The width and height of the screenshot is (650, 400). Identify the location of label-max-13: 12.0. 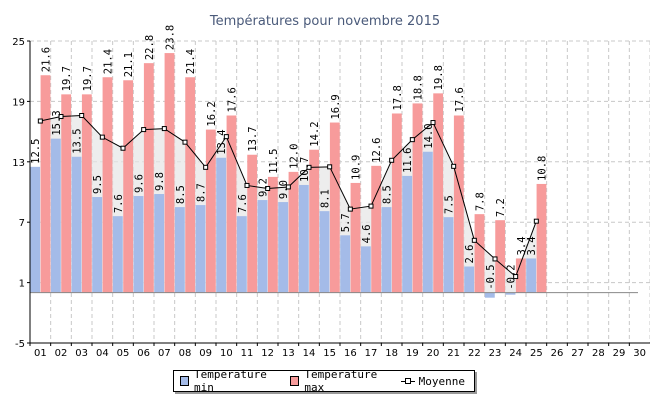
(295, 156).